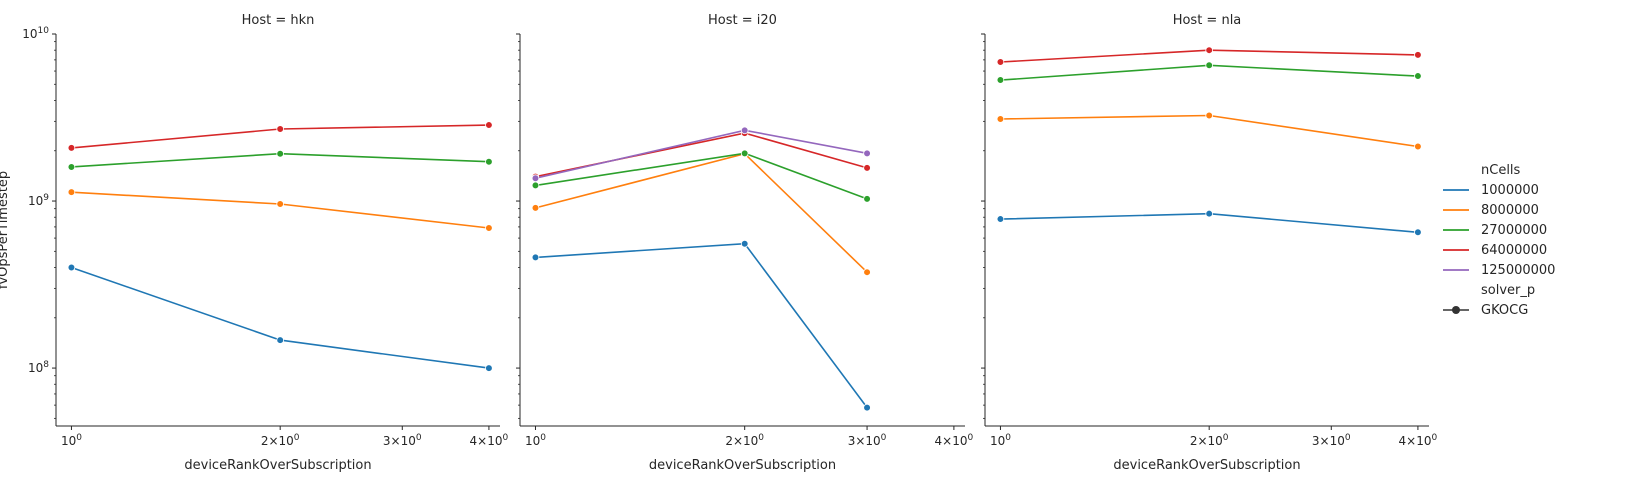 The image size is (1628, 500). Describe the element at coordinates (1518, 270) in the screenshot. I see `legend-label-125000000: 125000000` at that location.